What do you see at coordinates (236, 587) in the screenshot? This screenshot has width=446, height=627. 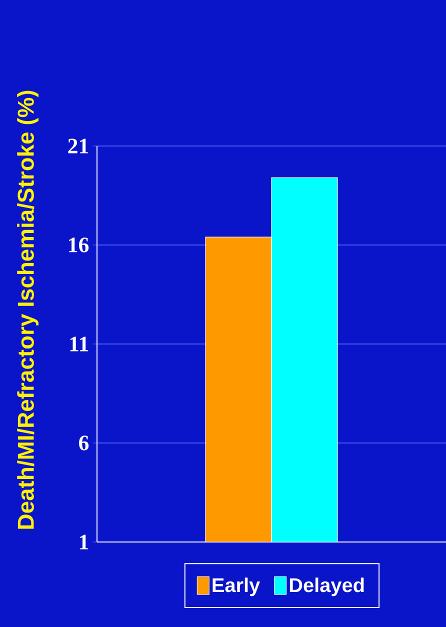 I see `legend-label: Early` at bounding box center [236, 587].